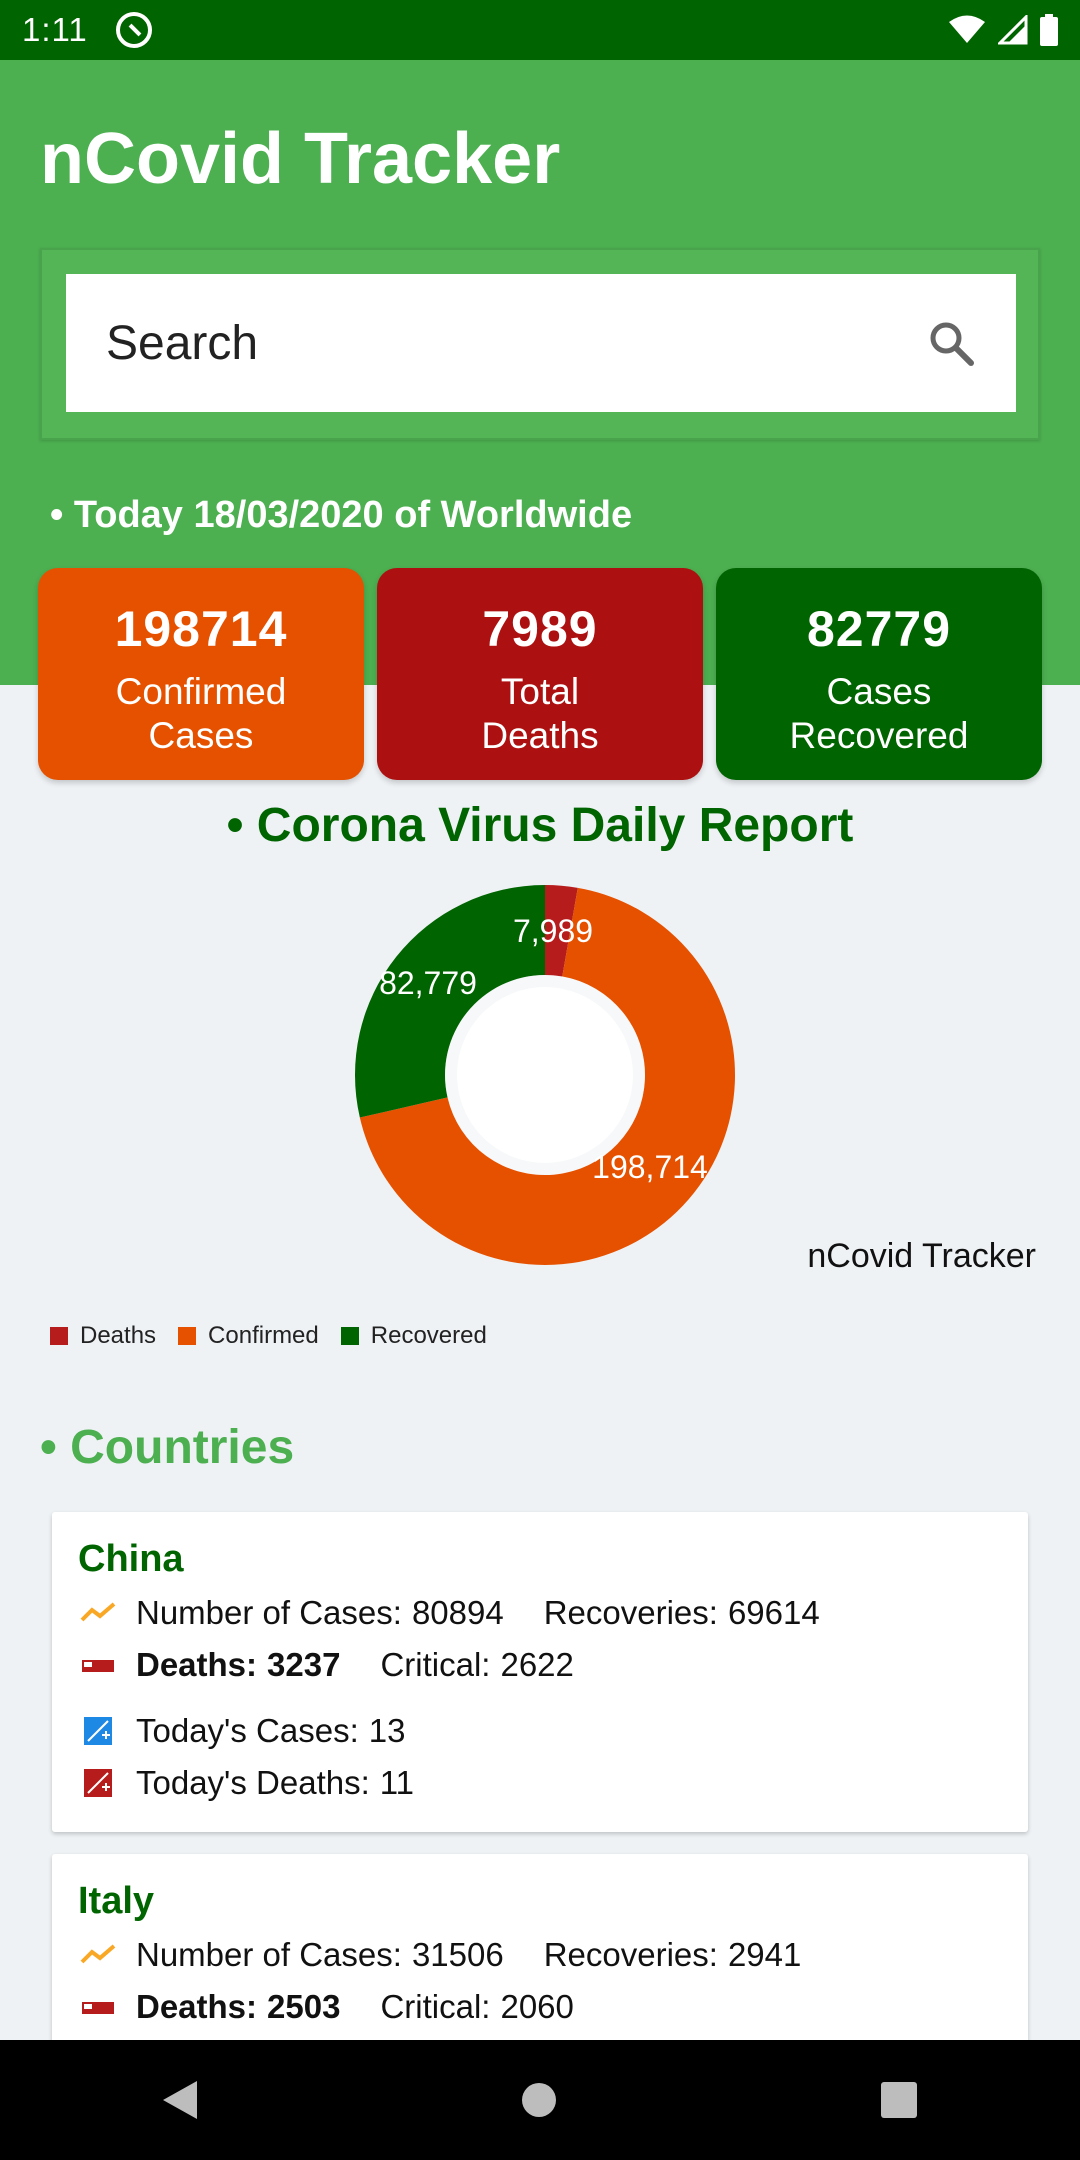 The image size is (1080, 2160). I want to click on stat-label: Total Deaths, so click(540, 714).